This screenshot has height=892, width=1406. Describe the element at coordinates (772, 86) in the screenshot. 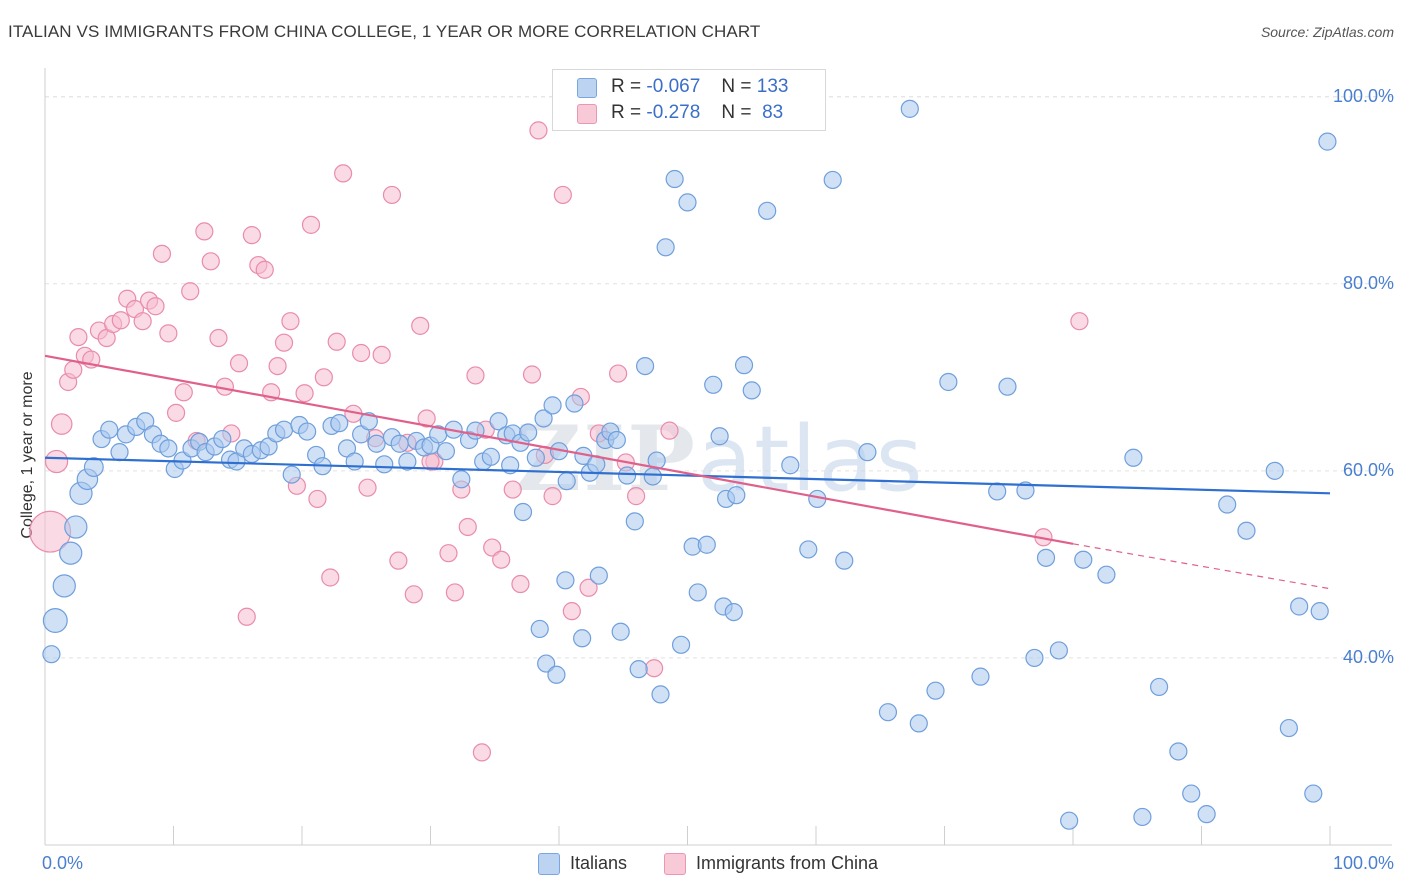

I see `legend-n-value-italians: 133` at that location.